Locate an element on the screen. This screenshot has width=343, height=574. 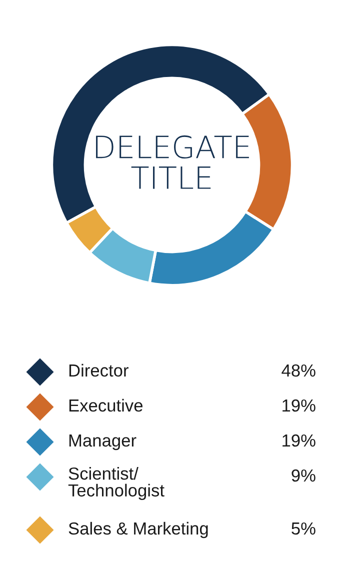
legend-label: Sales & Marketing is located at coordinates (138, 530).